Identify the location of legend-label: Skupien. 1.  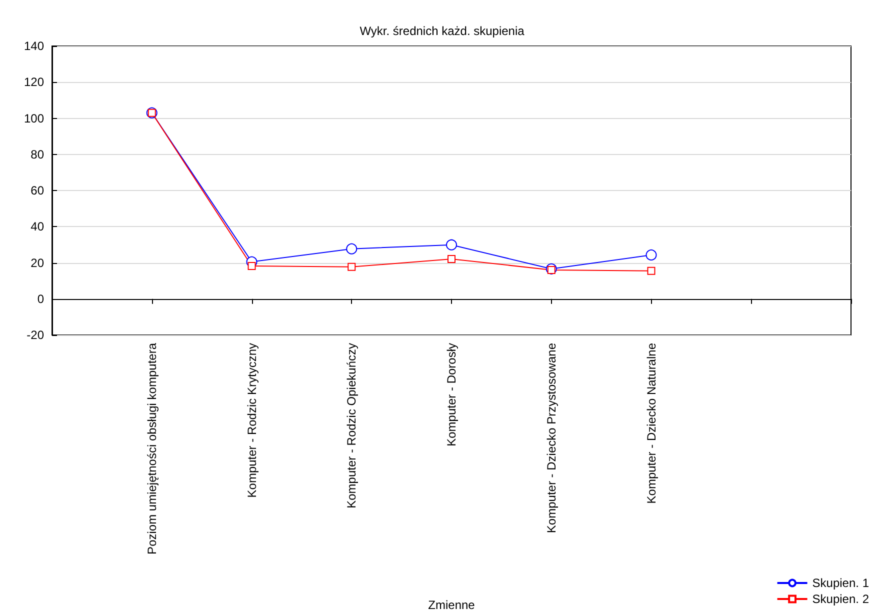
(841, 583).